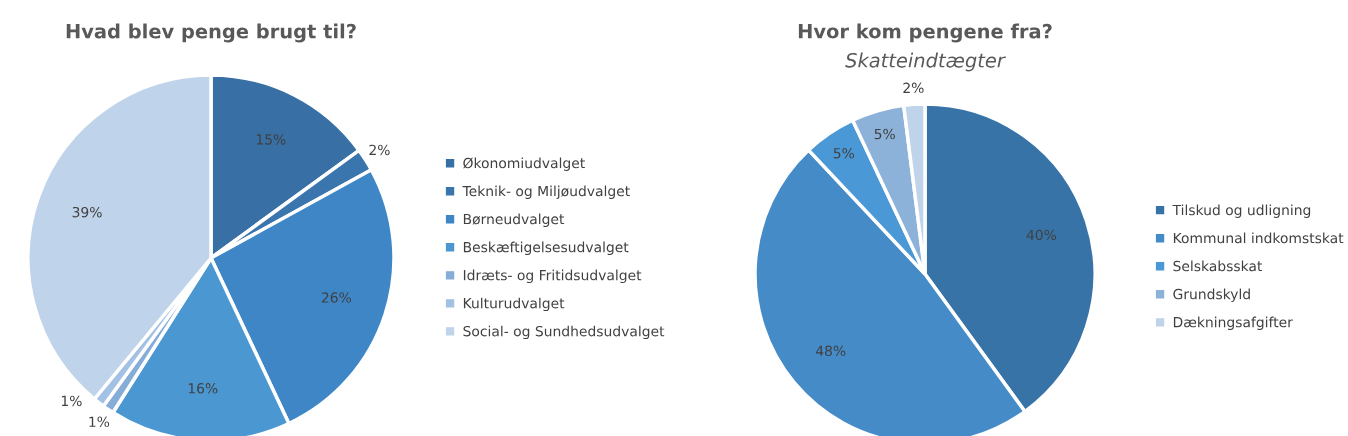  Describe the element at coordinates (87, 212) in the screenshot. I see `data-label: 39%` at that location.